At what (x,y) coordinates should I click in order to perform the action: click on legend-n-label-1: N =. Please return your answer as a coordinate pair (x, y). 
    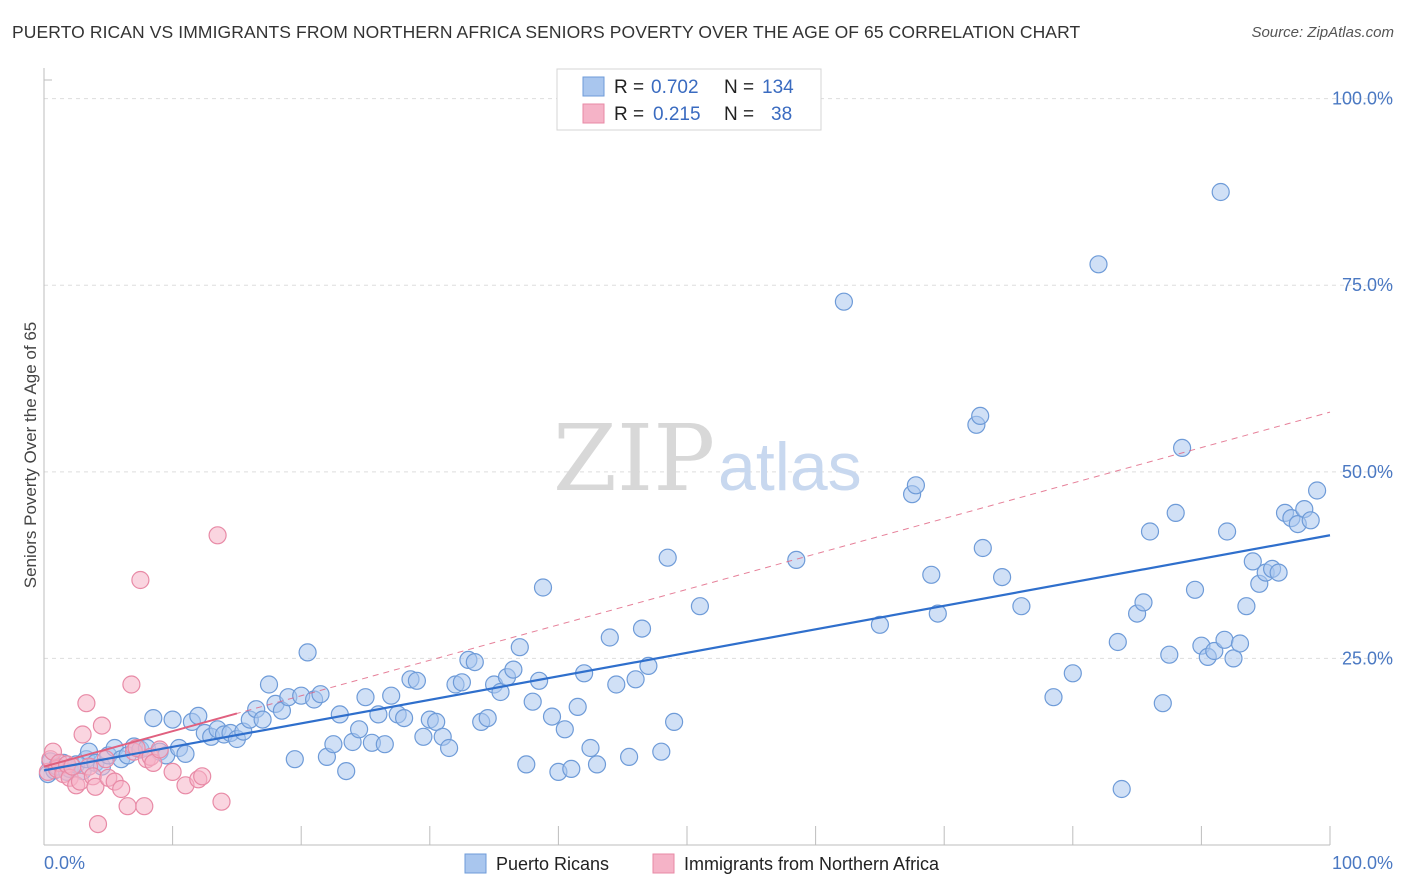
    Looking at the image, I should click on (739, 87).